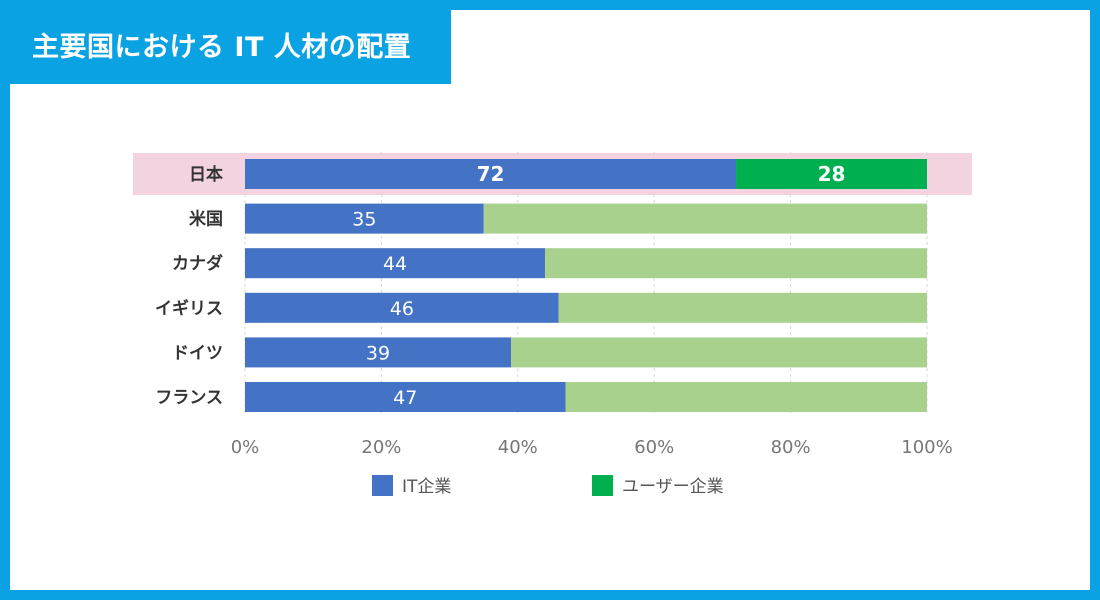  Describe the element at coordinates (245, 447) in the screenshot. I see `x-tick-label: 0%` at that location.